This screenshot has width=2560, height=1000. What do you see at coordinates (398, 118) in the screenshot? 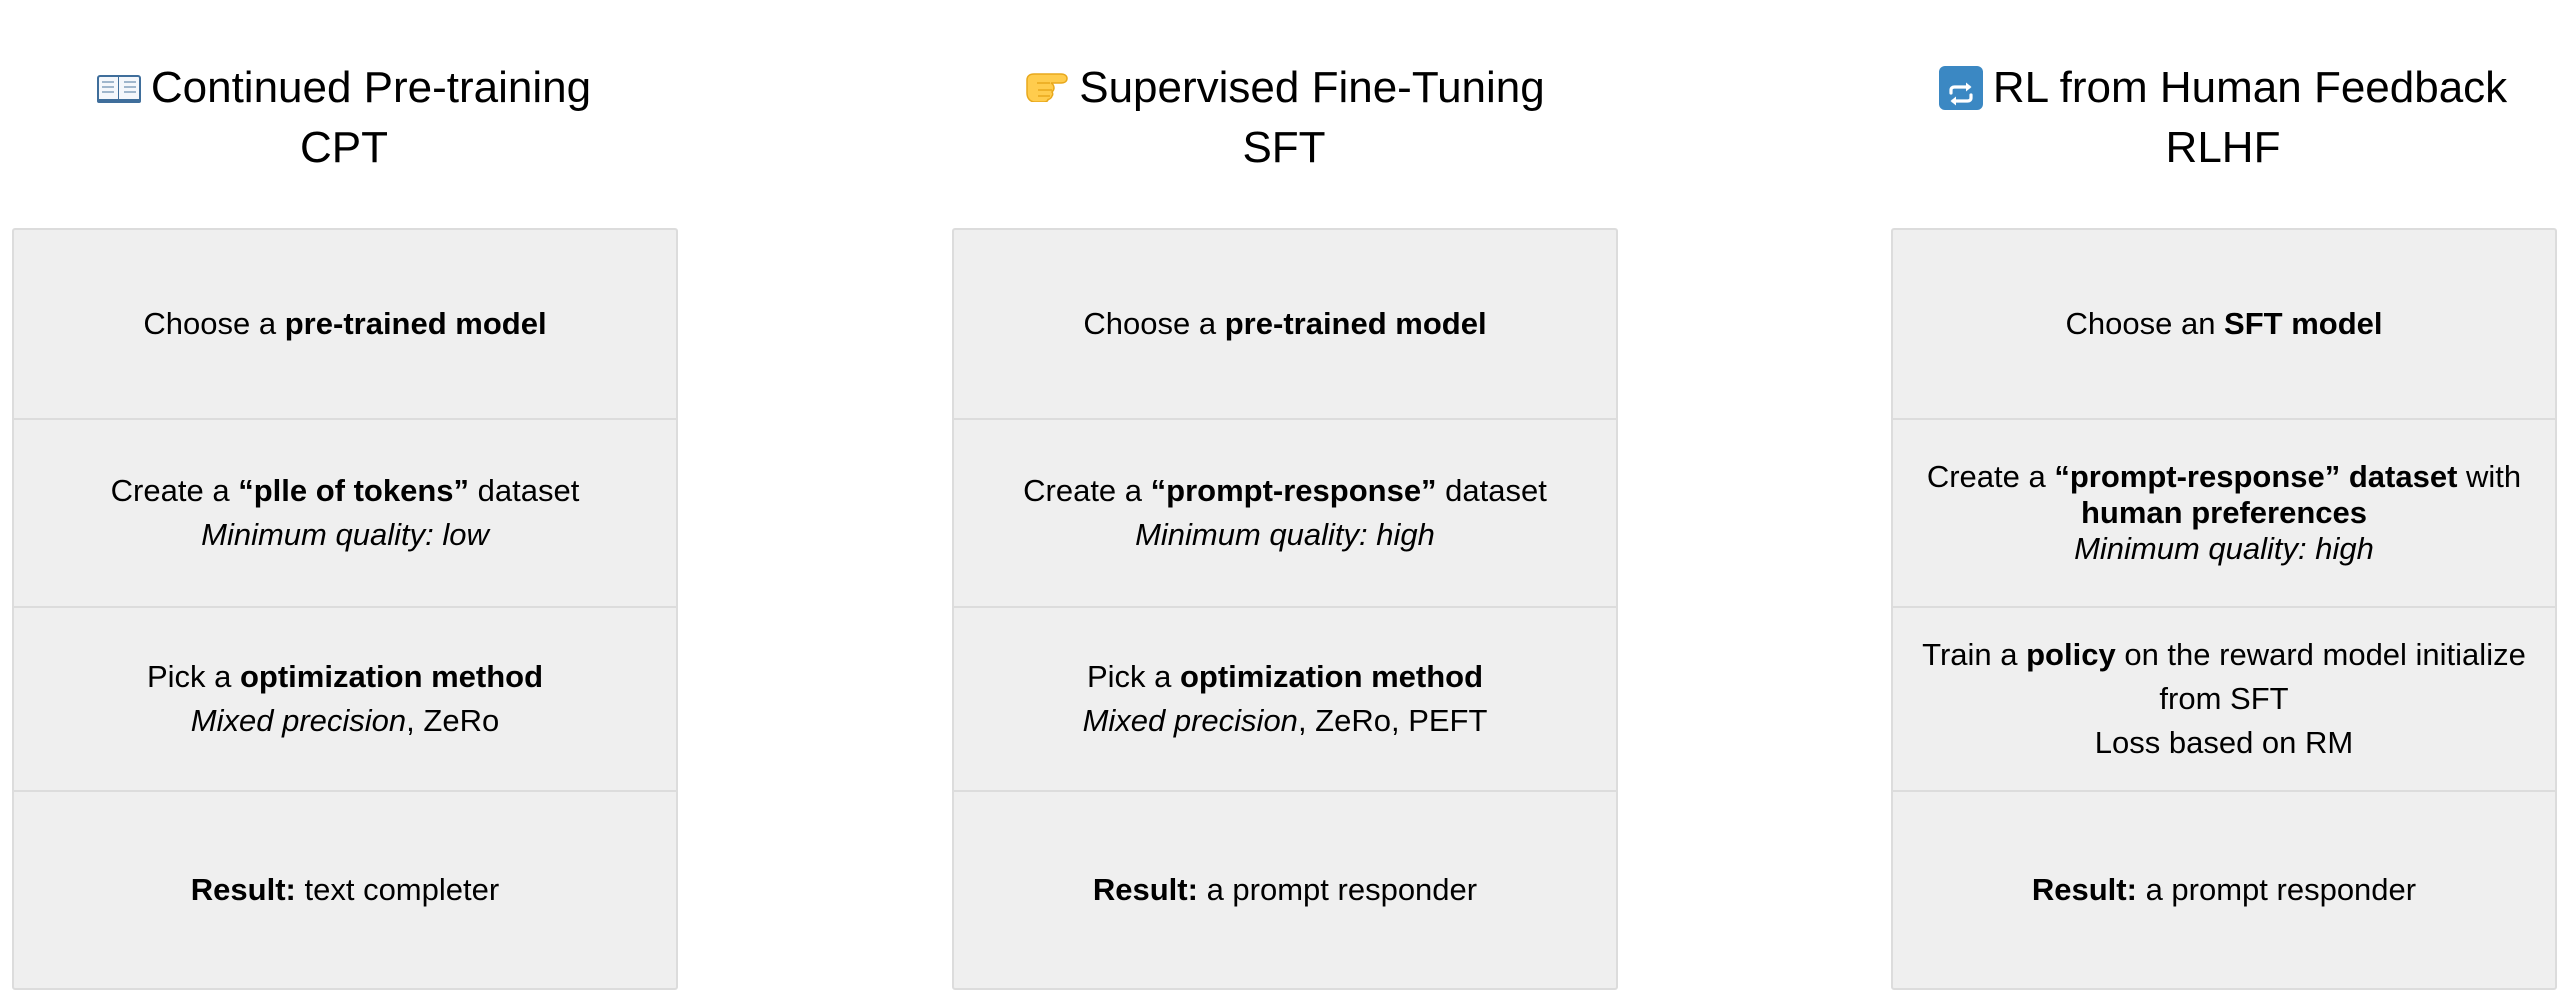
I see `column-heading: Continued Pre-training CPT` at bounding box center [398, 118].